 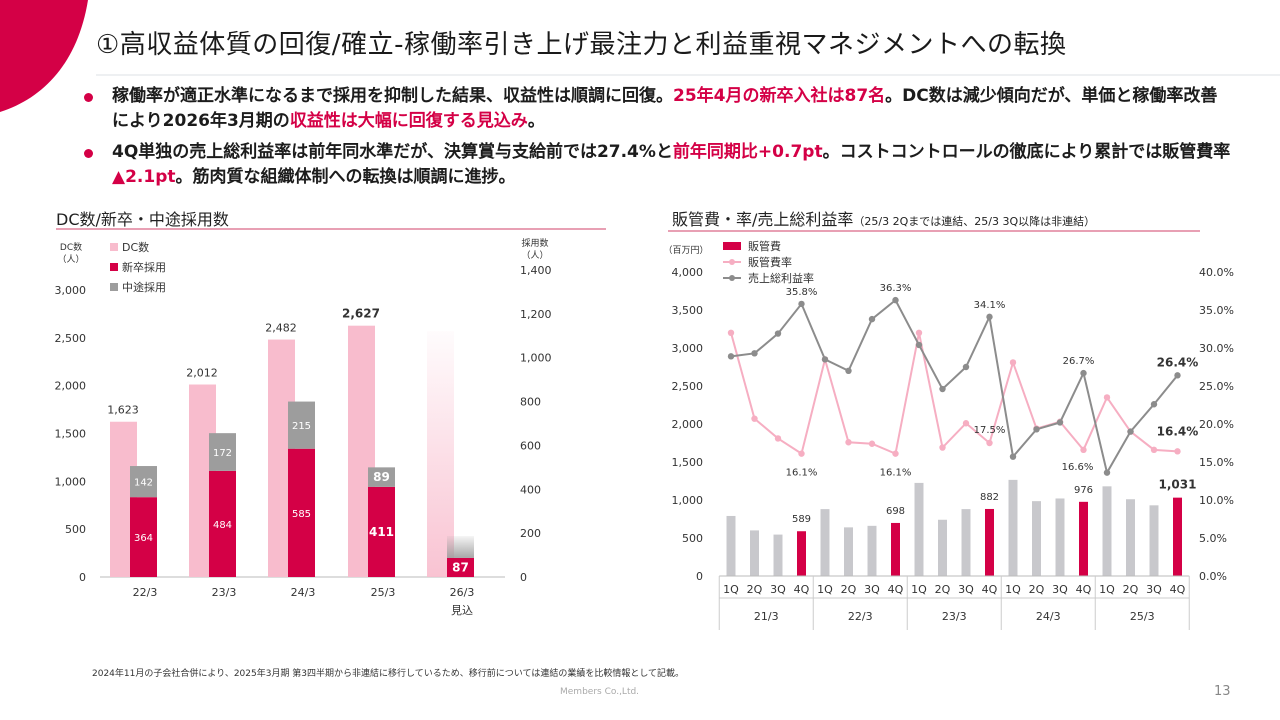 I want to click on category-note: 見込, so click(x=462, y=610).